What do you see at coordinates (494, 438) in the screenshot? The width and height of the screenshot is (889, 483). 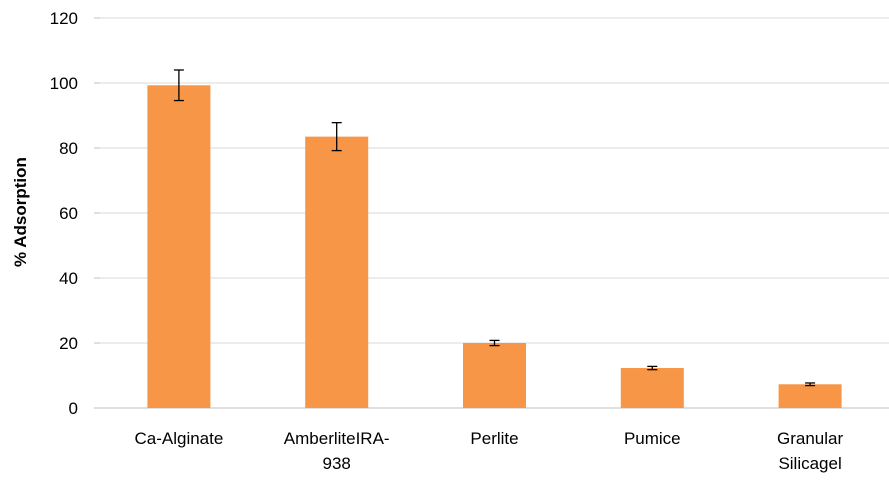 I see `x-category-label: Perlite` at bounding box center [494, 438].